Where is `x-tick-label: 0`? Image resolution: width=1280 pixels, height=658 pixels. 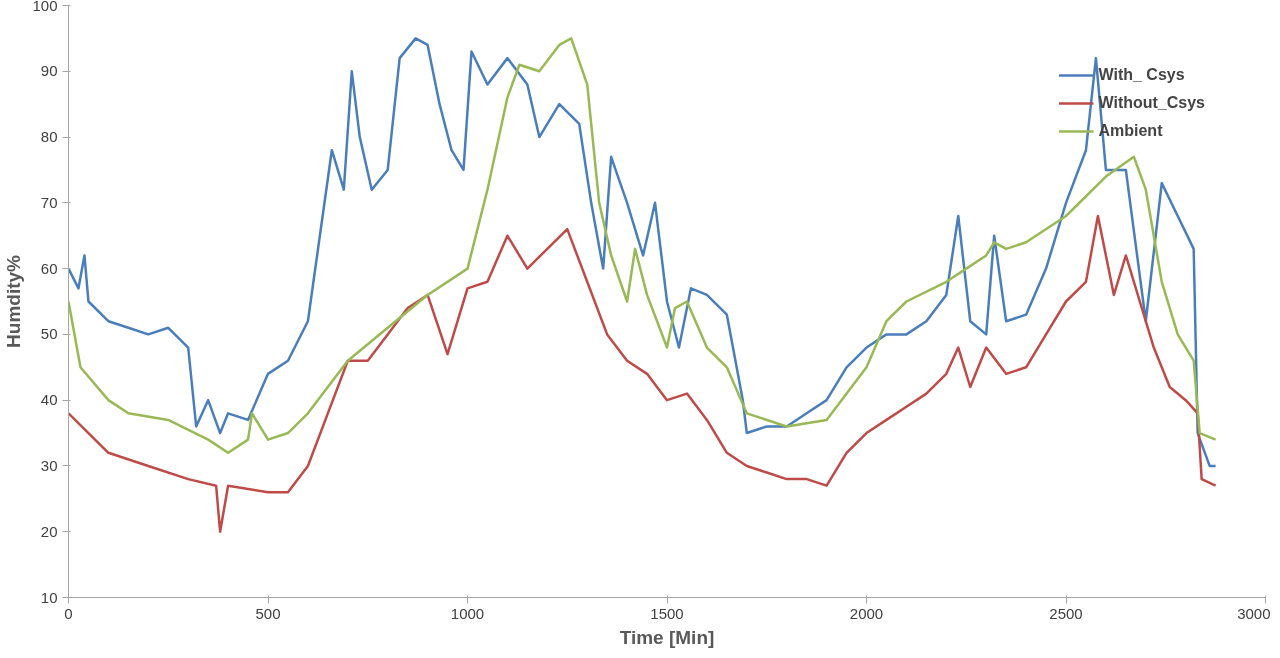 x-tick-label: 0 is located at coordinates (68, 613).